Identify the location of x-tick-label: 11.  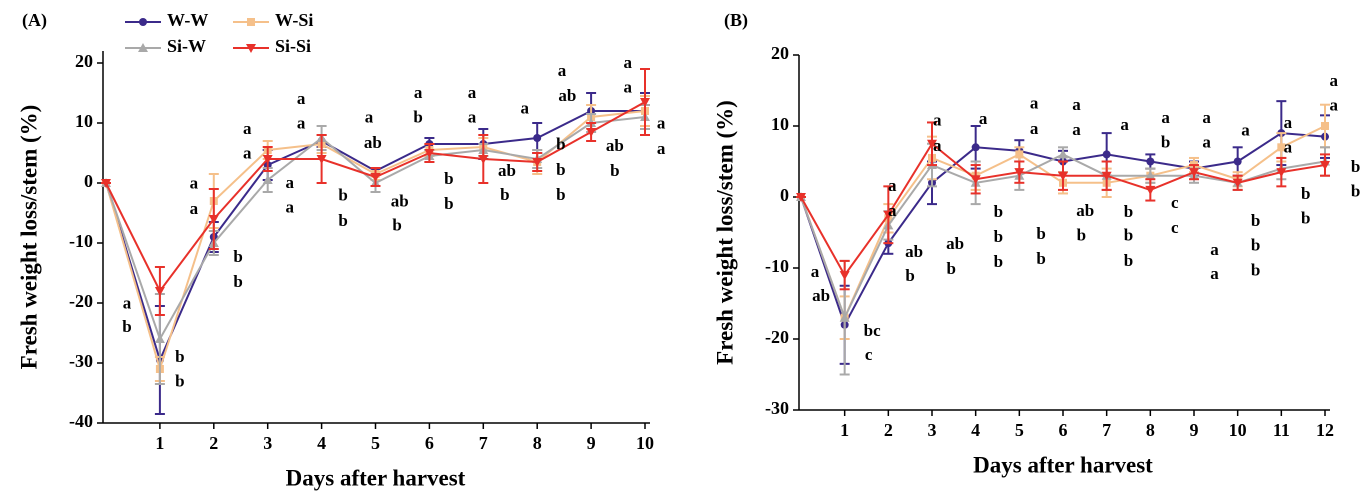
(1281, 430).